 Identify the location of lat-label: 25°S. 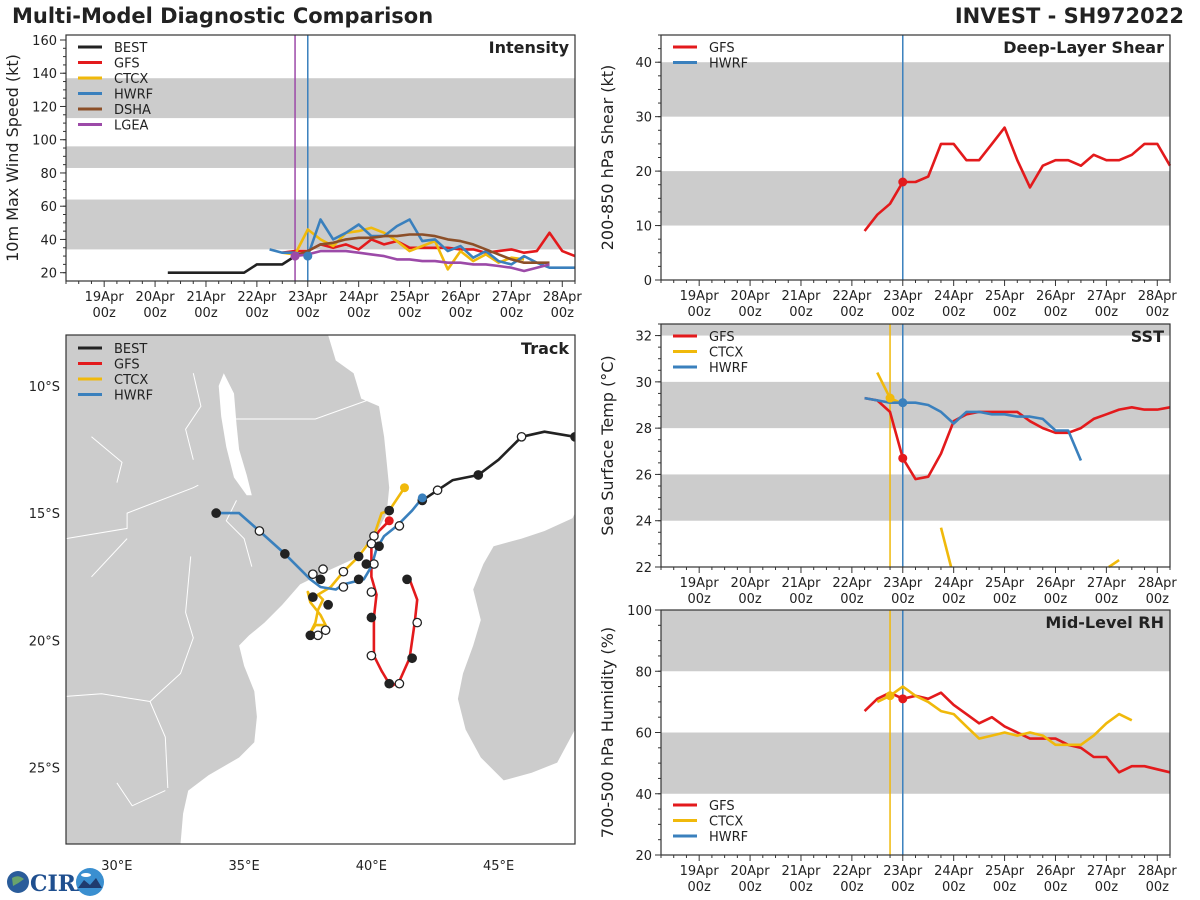
(44, 769).